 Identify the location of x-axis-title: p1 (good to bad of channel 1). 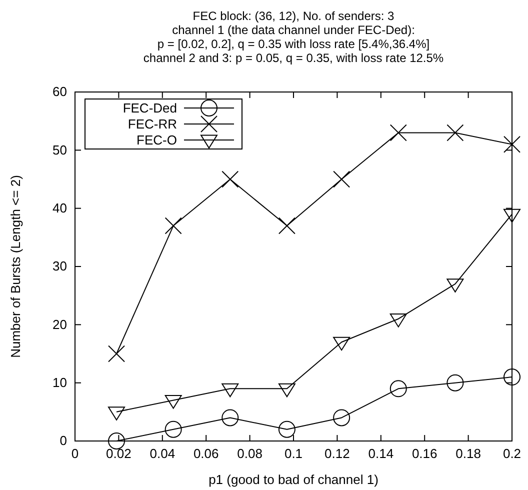
(293, 479).